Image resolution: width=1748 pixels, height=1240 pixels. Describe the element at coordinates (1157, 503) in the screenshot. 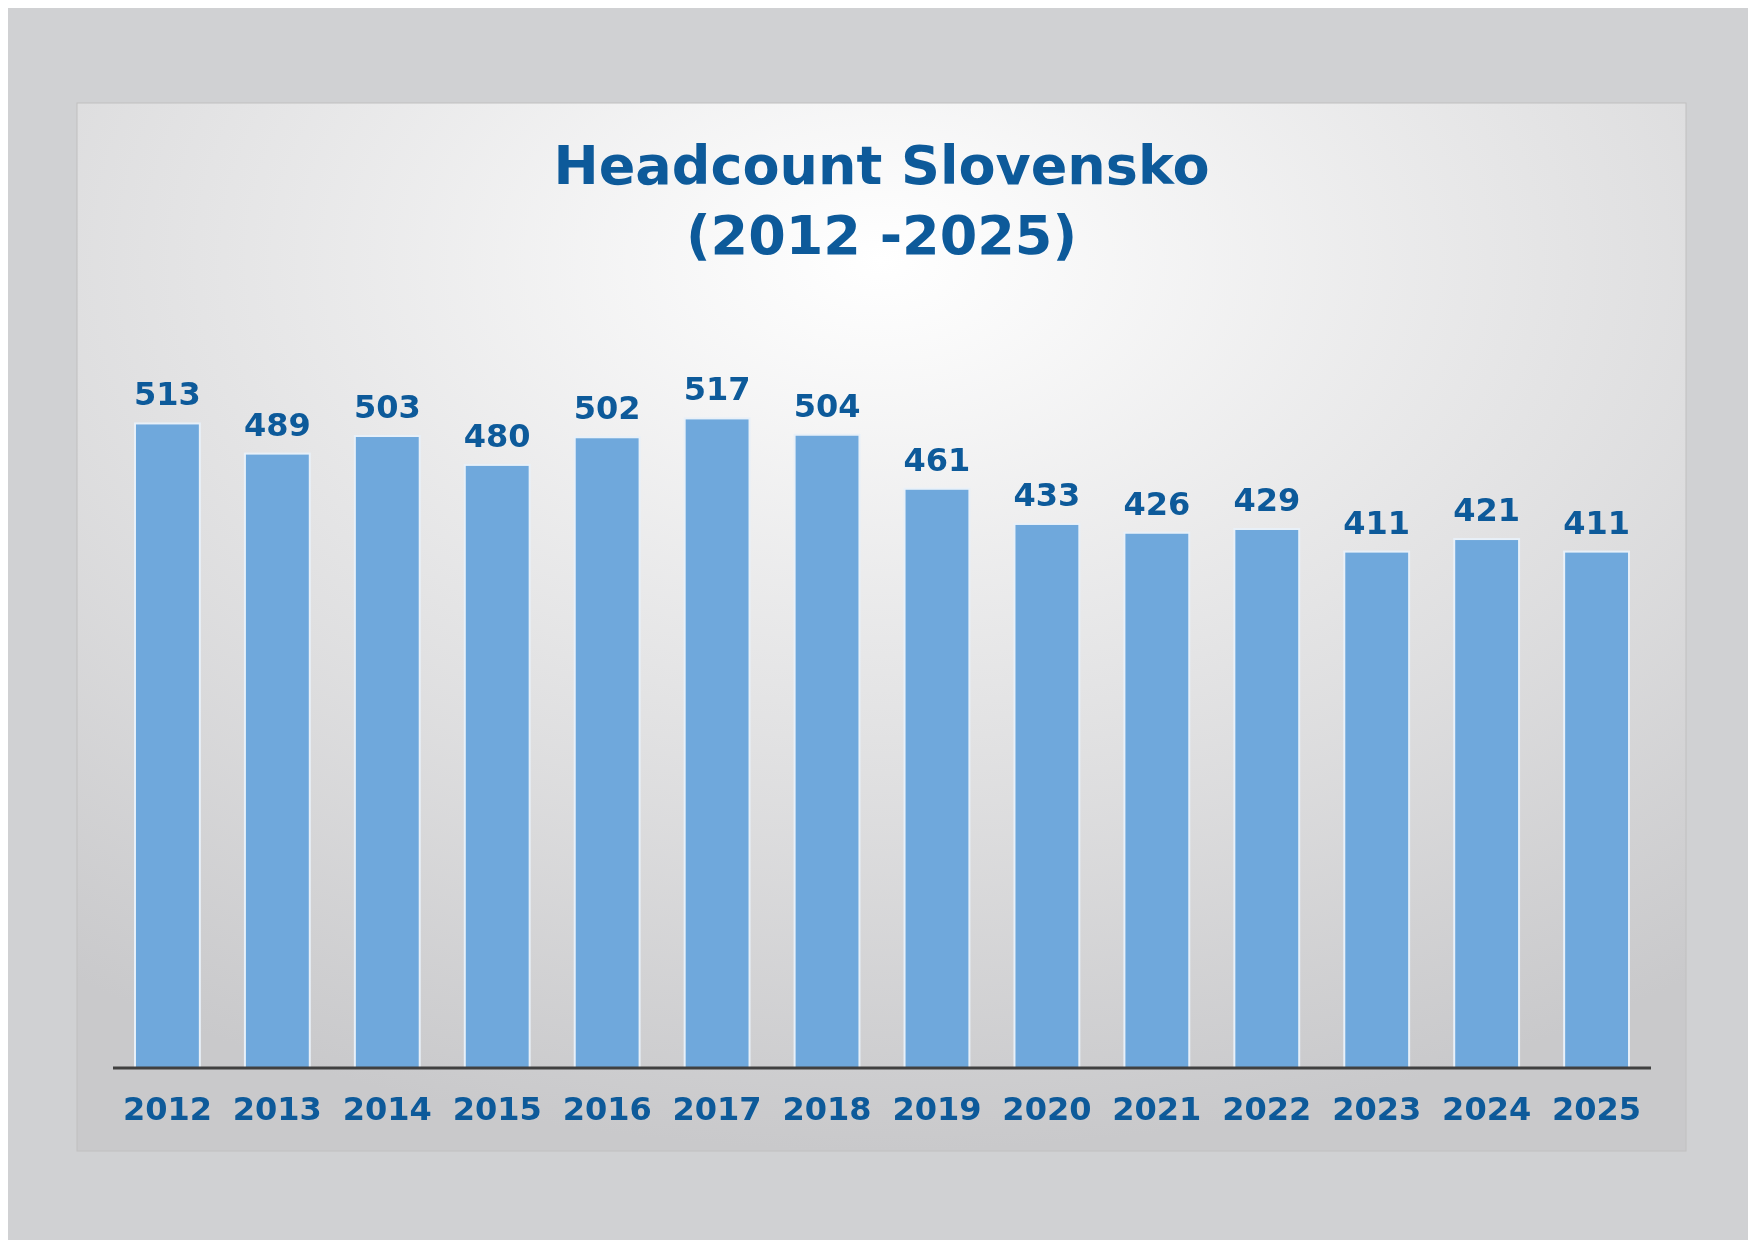

I see `data-label: 426` at that location.